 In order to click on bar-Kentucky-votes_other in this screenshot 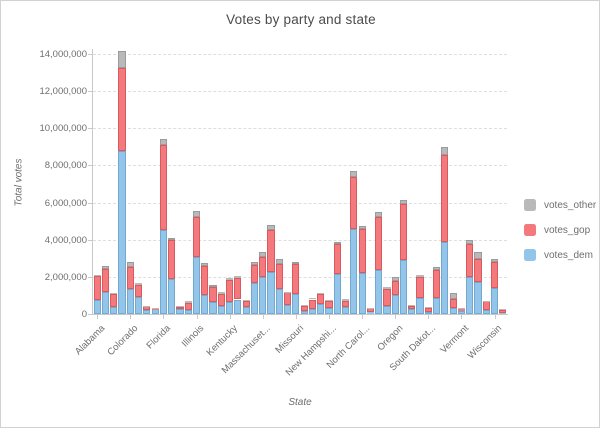, I will do `click(230, 279)`.